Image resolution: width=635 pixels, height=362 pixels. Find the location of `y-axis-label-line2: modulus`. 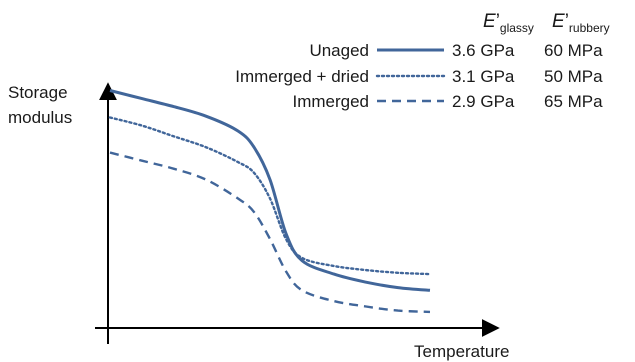

y-axis-label-line2: modulus is located at coordinates (40, 117).